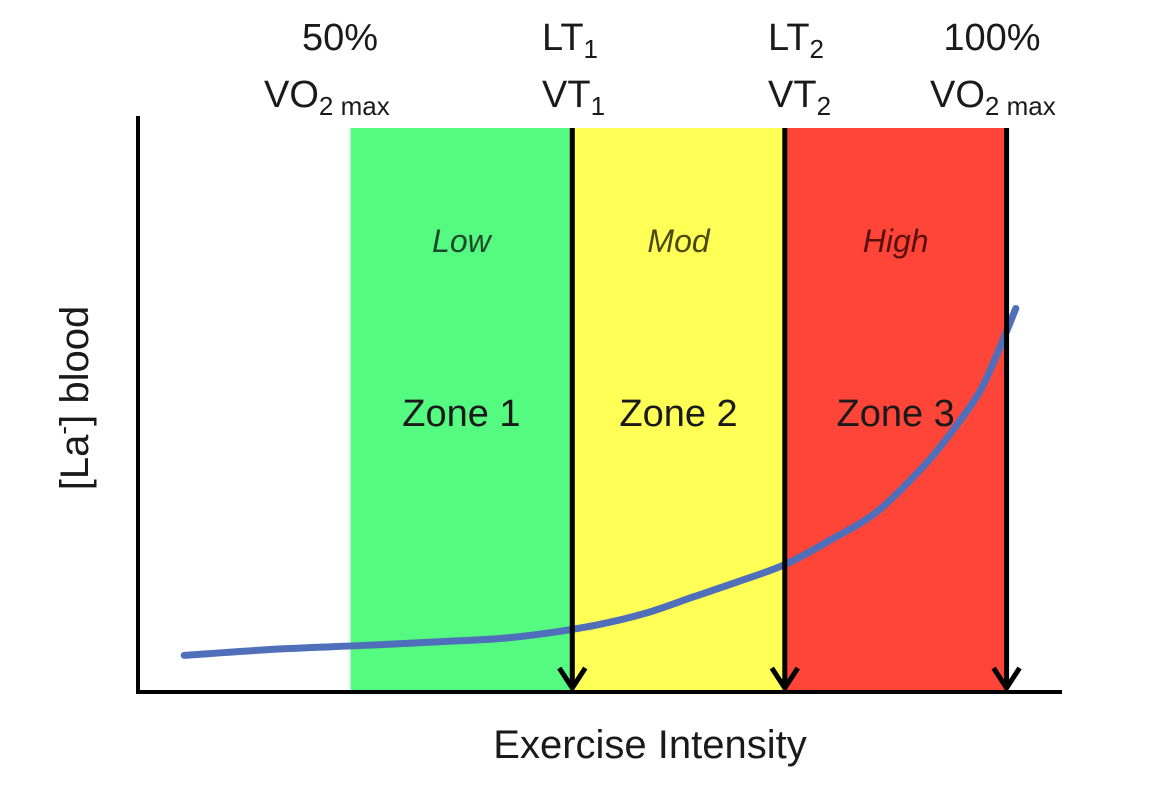 This screenshot has height=798, width=1154. Describe the element at coordinates (678, 414) in the screenshot. I see `zone-2-name-label: Zone 2` at that location.